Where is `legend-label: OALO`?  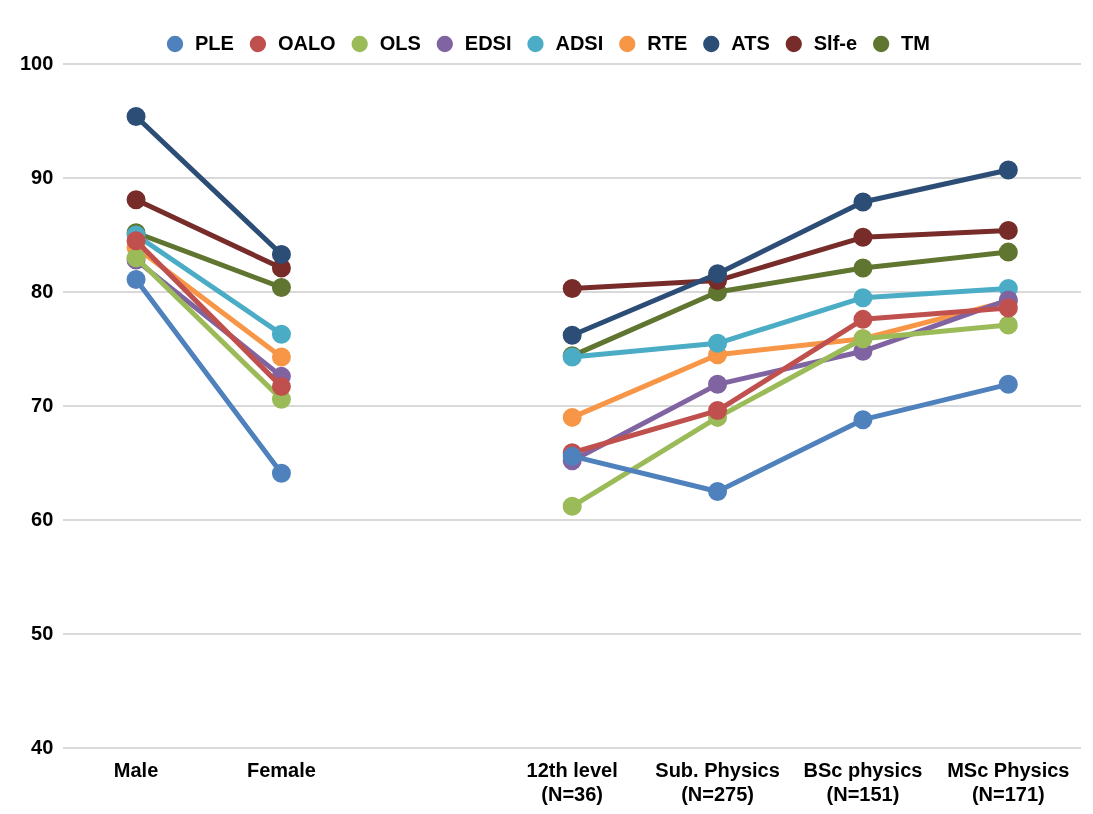
legend-label: OALO is located at coordinates (306, 42).